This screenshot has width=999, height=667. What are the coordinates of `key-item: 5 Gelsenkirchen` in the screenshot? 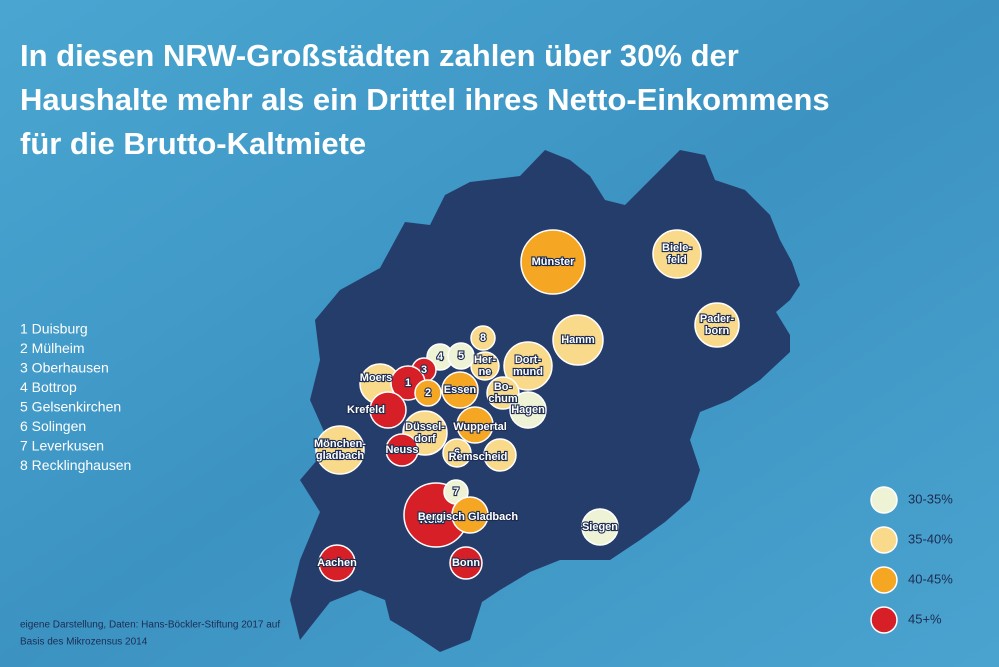 It's located at (70, 407).